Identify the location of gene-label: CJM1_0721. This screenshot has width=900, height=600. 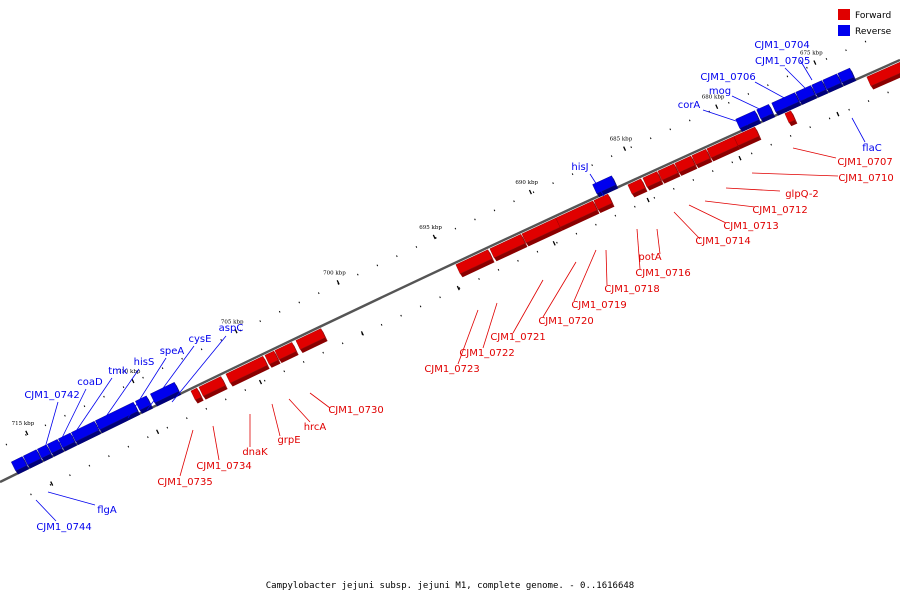
(517, 337).